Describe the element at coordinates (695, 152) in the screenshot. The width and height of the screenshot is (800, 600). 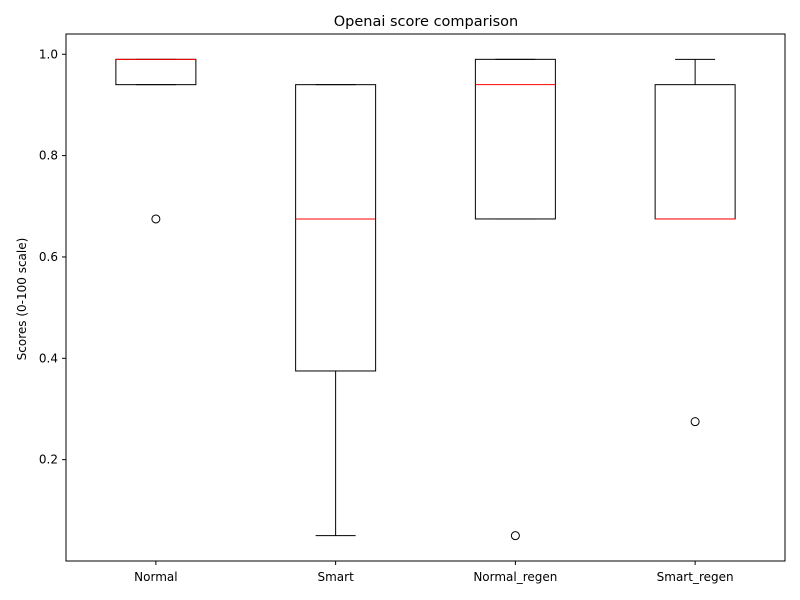
I see `box-smart-regen` at that location.